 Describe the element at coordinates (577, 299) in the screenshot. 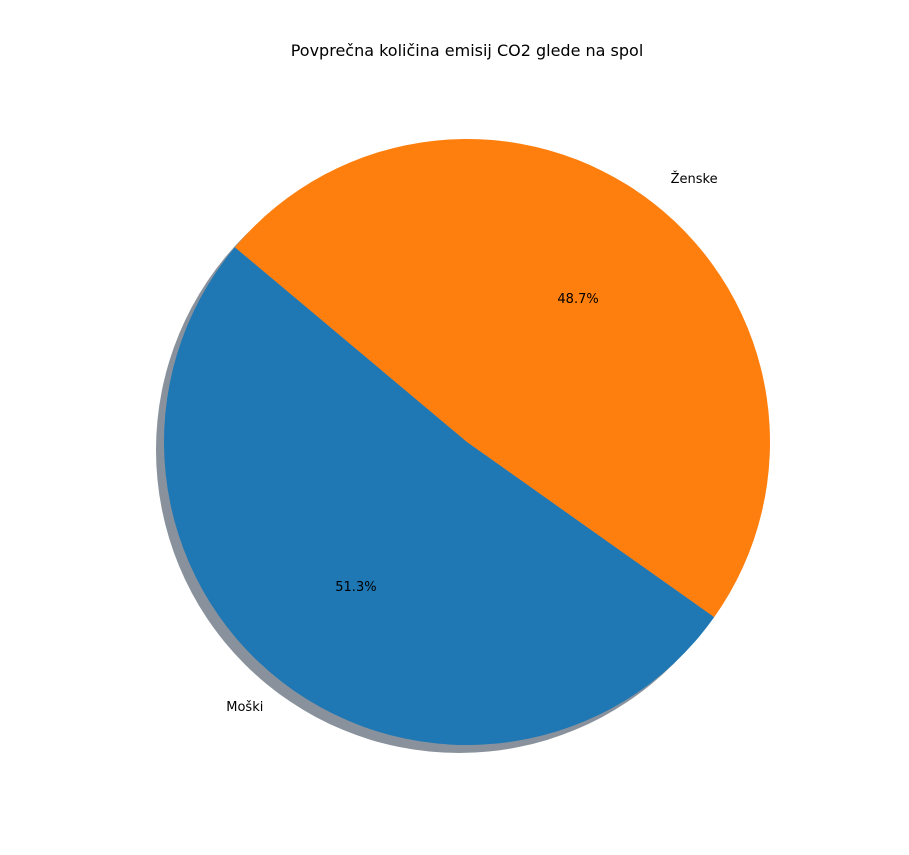

I see `percent-label-2: 48.7%` at that location.